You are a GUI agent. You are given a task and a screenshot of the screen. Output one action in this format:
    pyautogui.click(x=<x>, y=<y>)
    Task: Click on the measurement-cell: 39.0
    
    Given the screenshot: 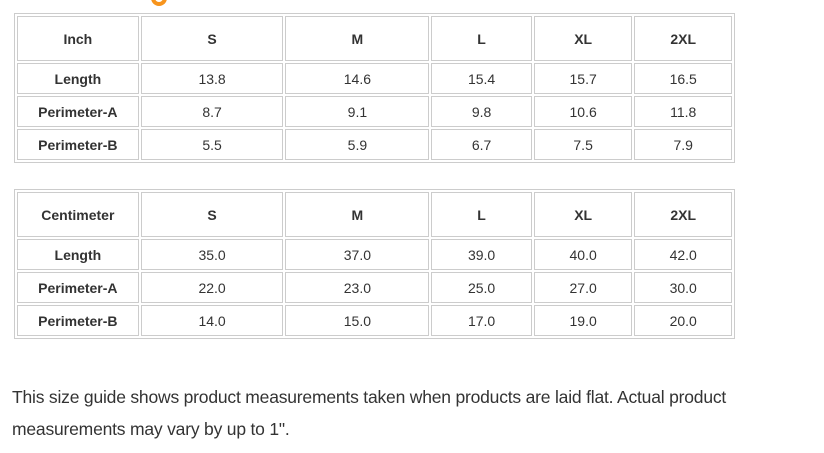 What is the action you would take?
    pyautogui.click(x=481, y=254)
    